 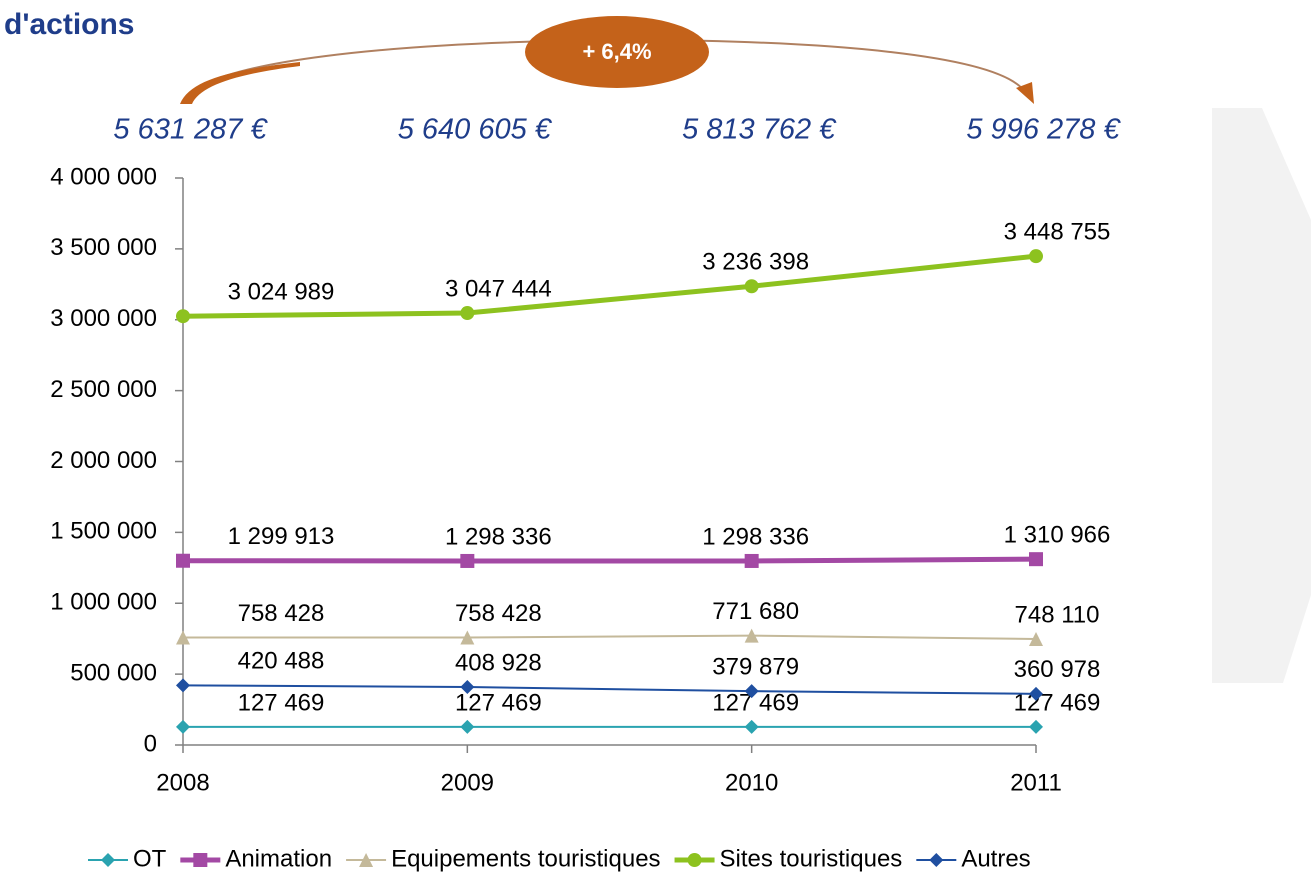 I want to click on legend-label: Animation, so click(x=278, y=858).